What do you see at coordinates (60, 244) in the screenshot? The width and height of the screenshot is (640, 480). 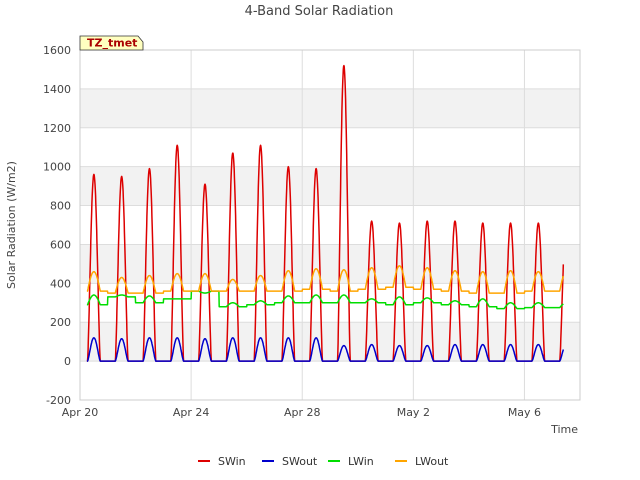 I see `y-tick-label: 600` at bounding box center [60, 244].